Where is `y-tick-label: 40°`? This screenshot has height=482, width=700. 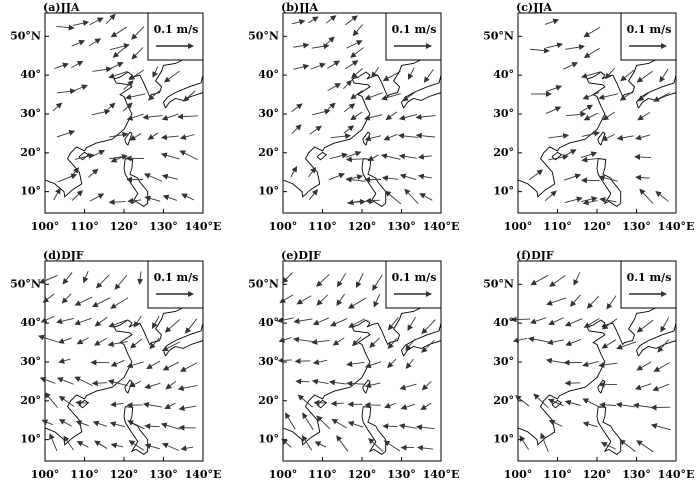 y-tick-label: 40° is located at coordinates (503, 74).